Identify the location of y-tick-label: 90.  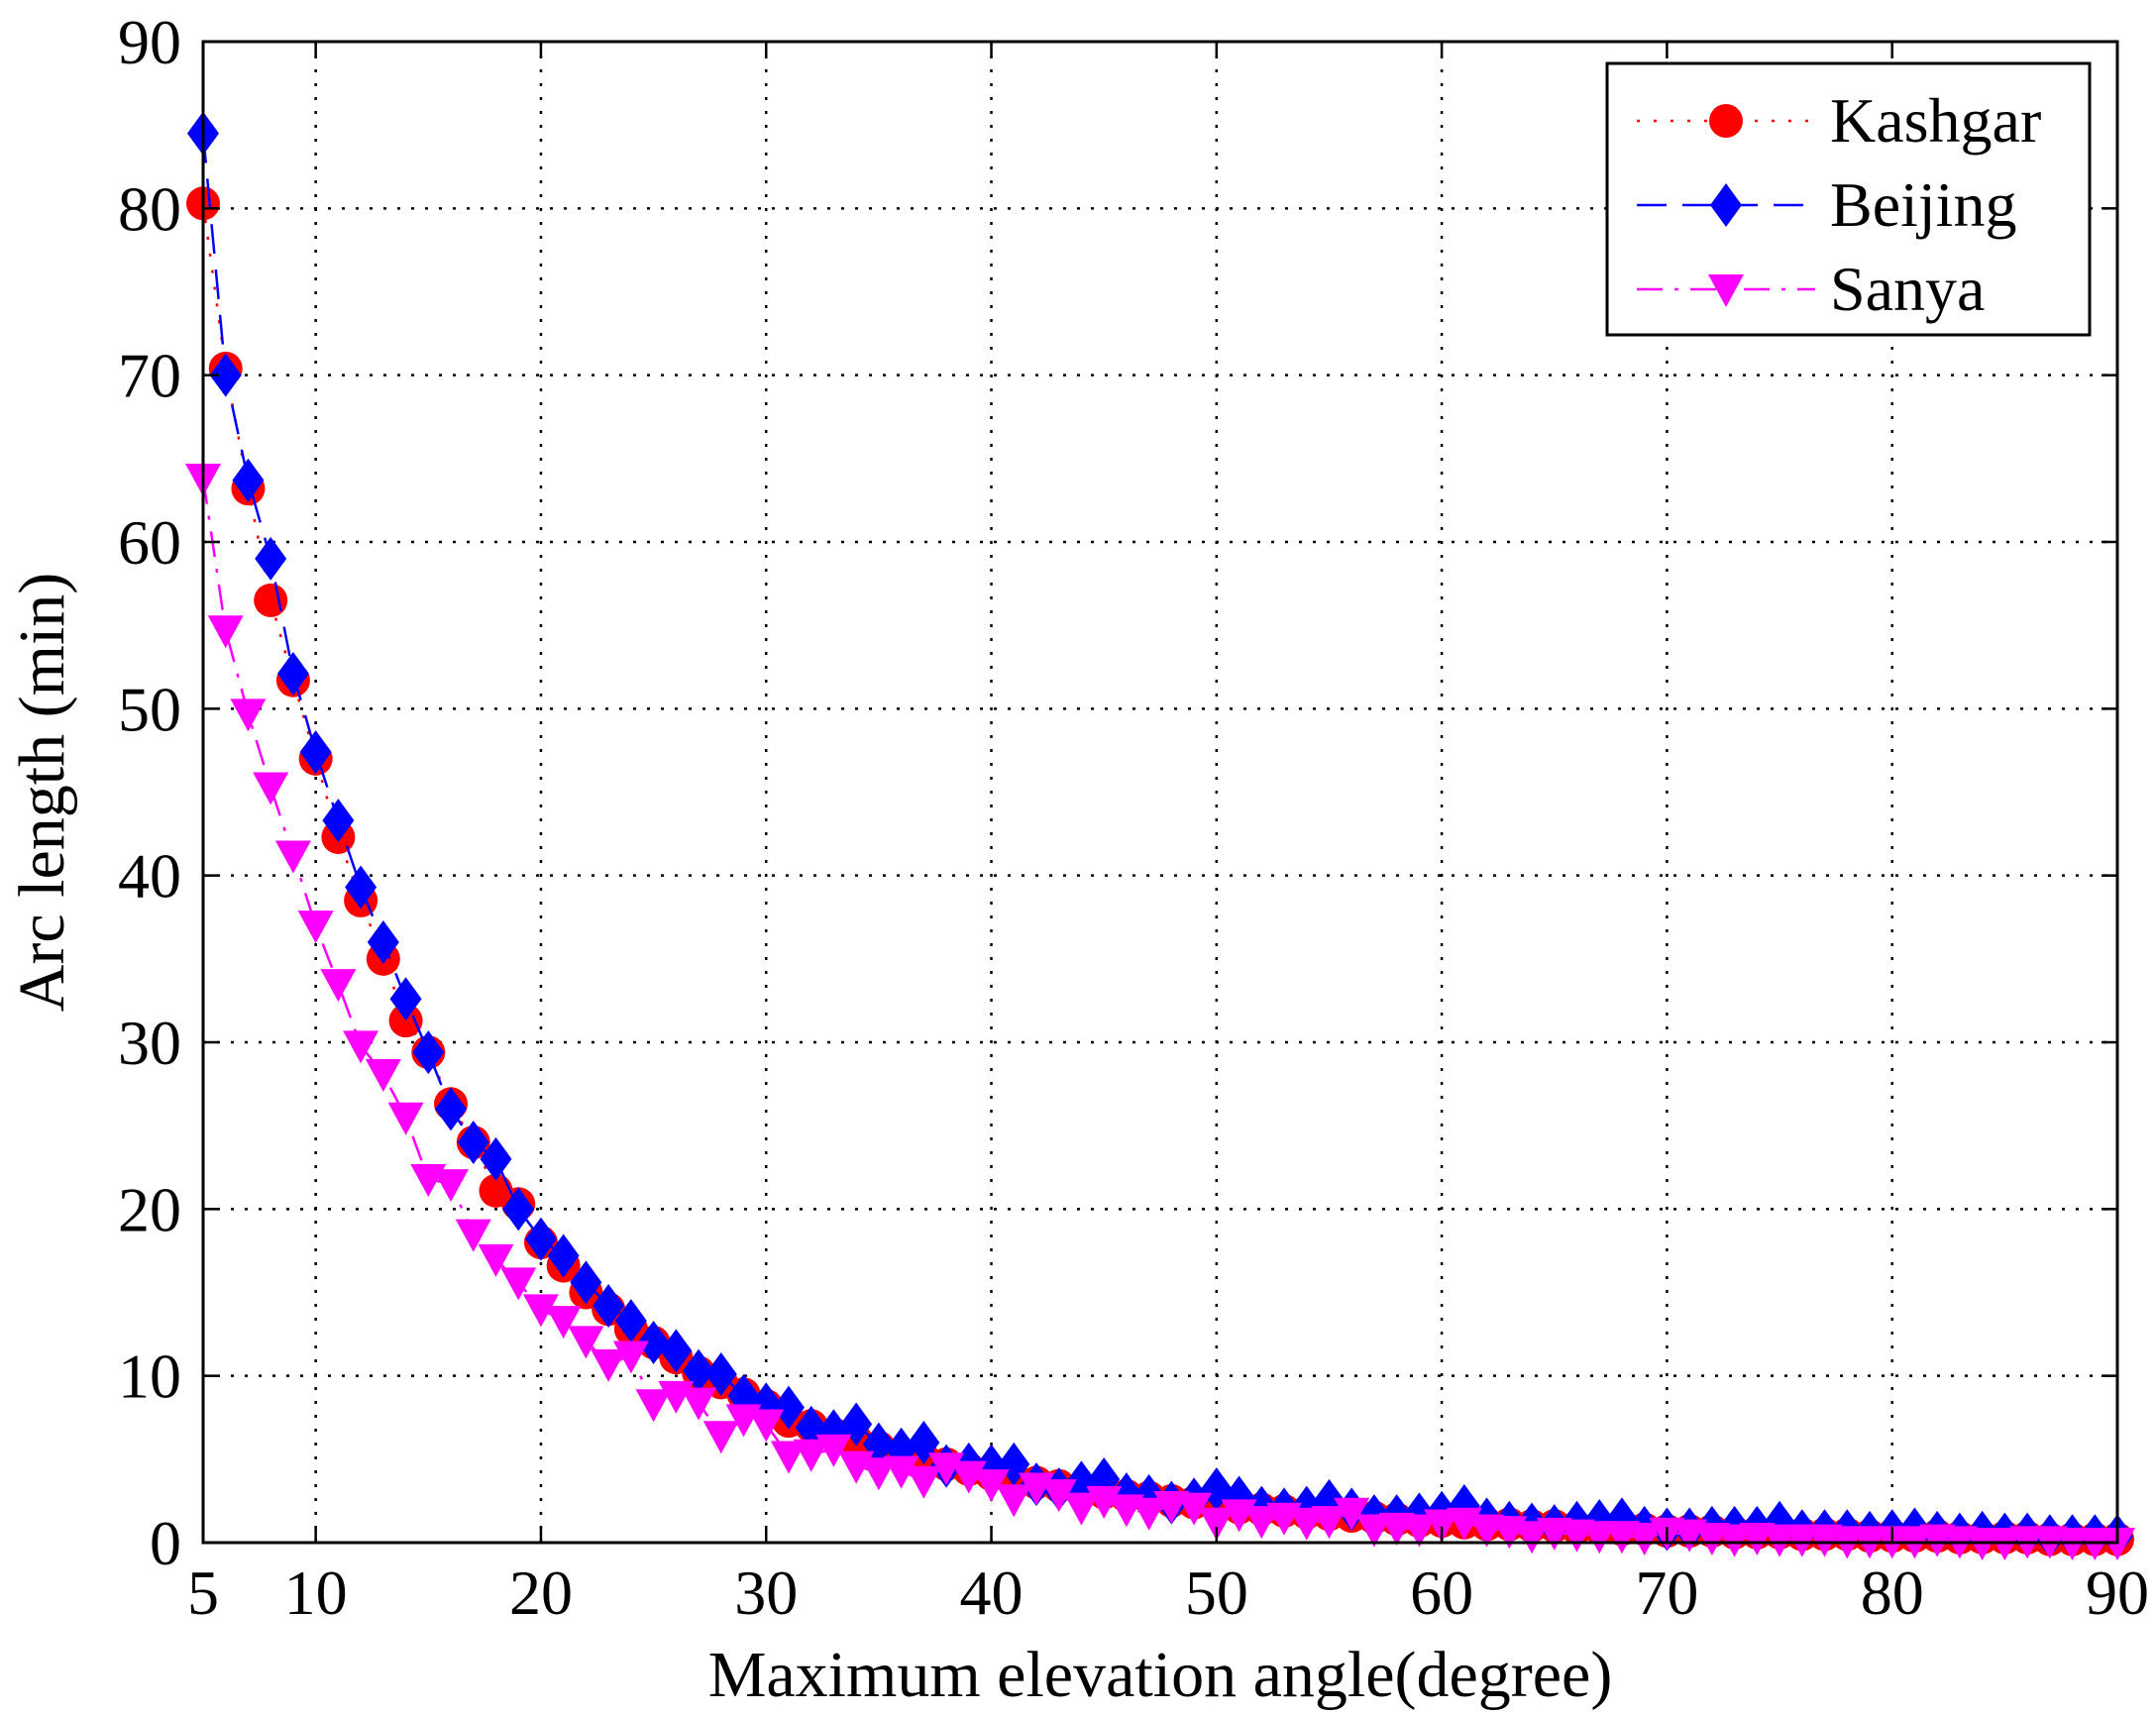
(150, 42).